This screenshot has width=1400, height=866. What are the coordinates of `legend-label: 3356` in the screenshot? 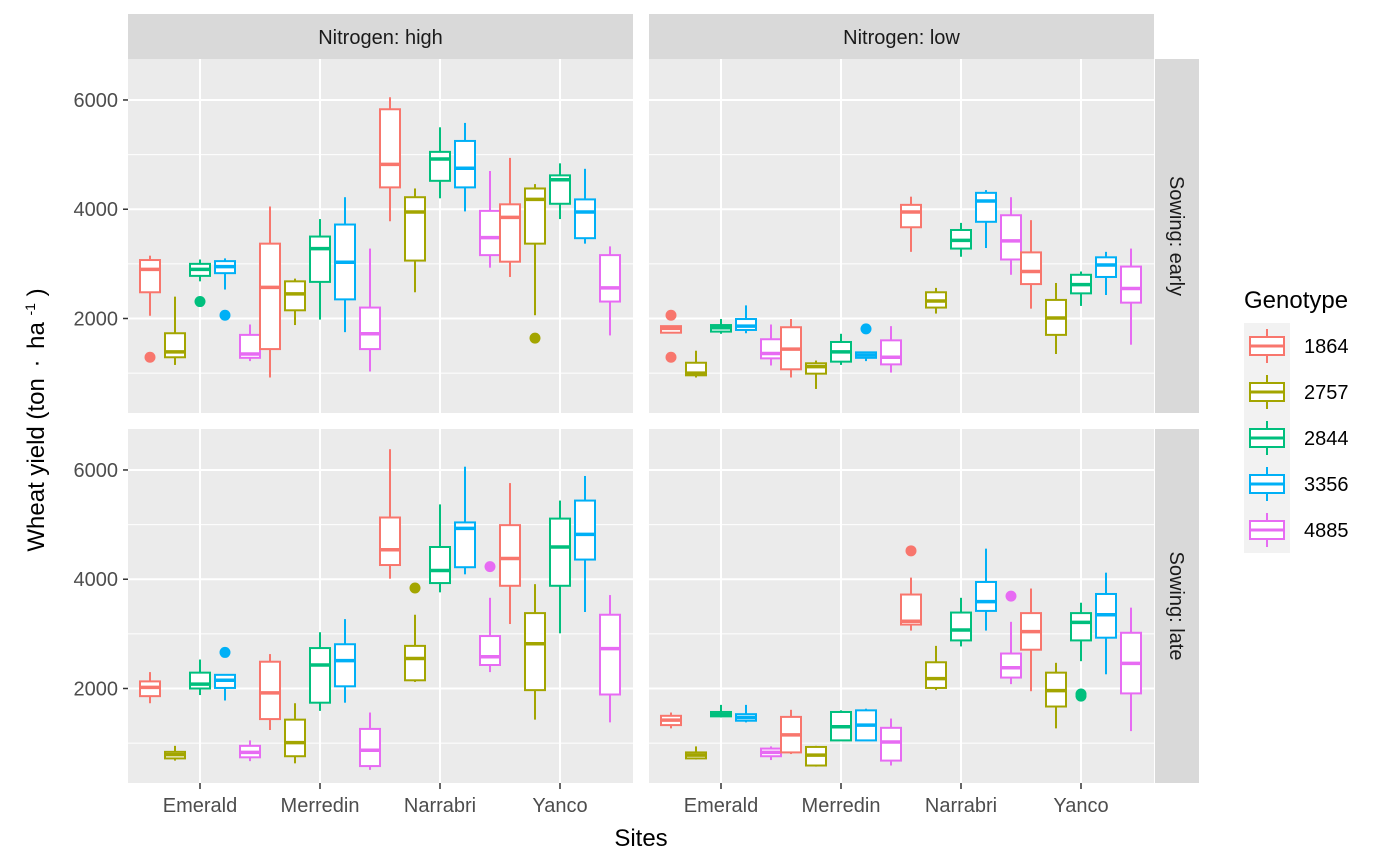 It's located at (1326, 485).